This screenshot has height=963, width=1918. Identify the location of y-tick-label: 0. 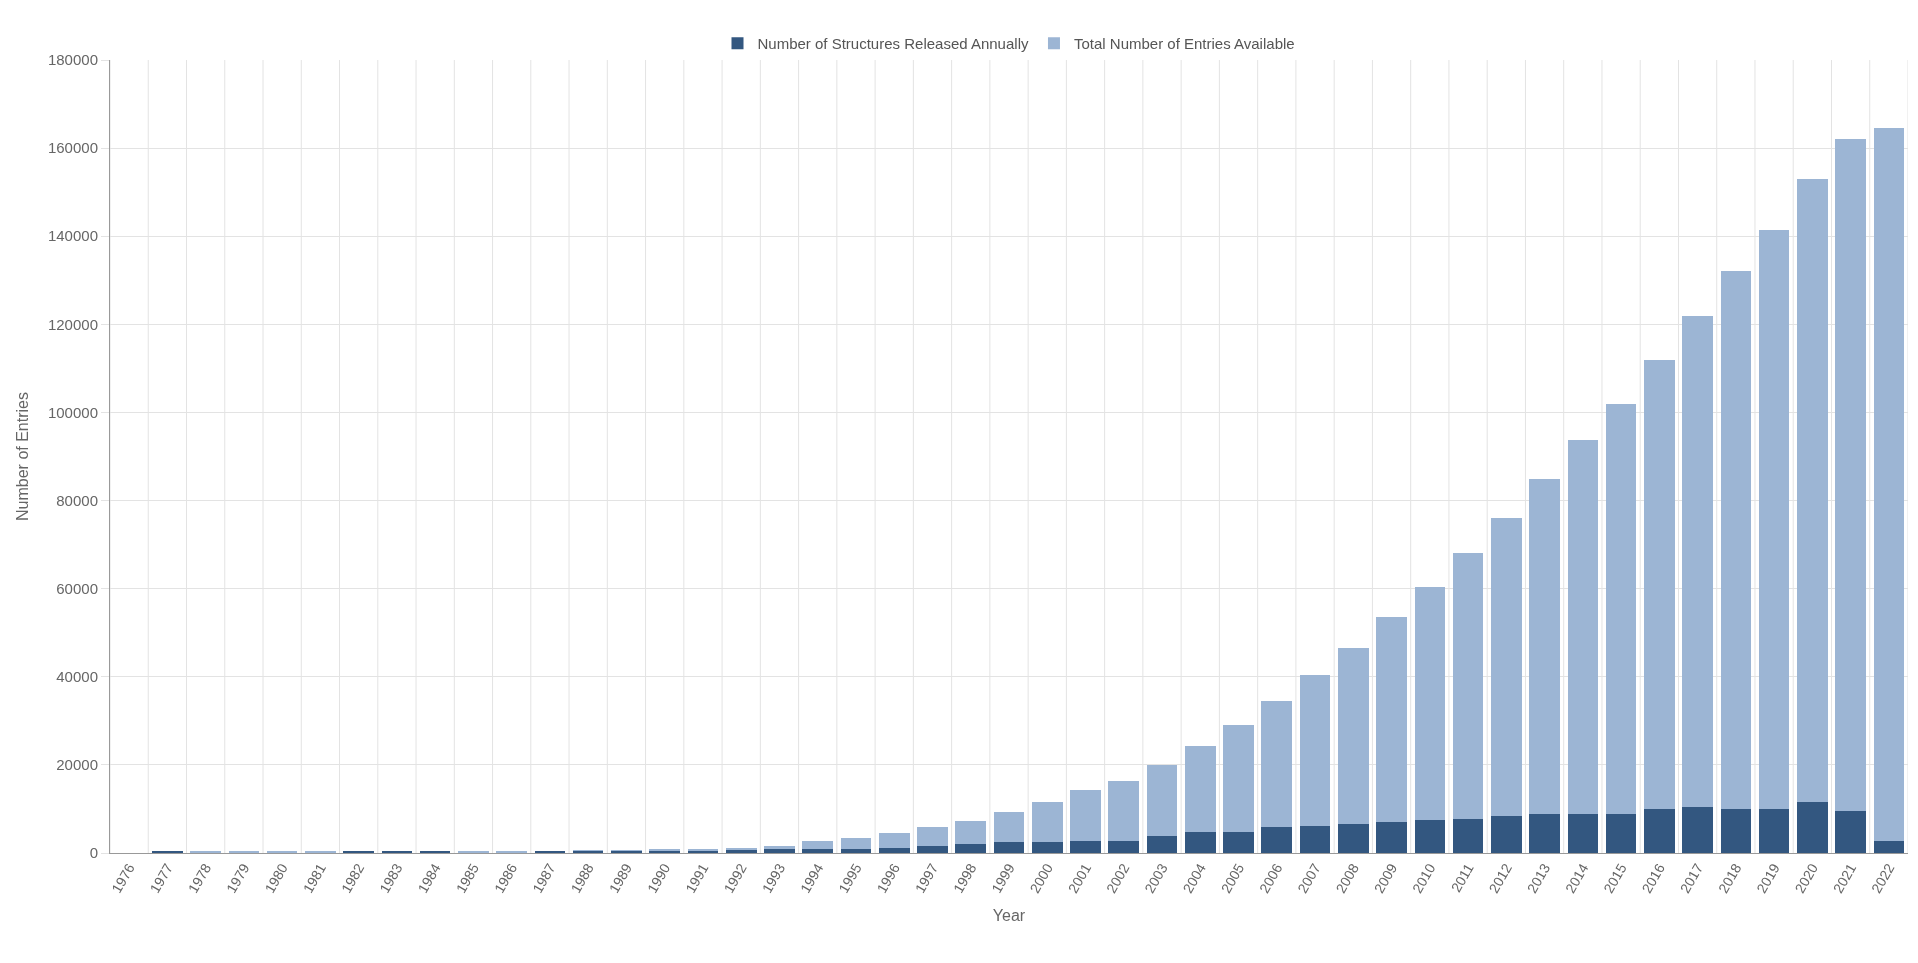
(93, 853).